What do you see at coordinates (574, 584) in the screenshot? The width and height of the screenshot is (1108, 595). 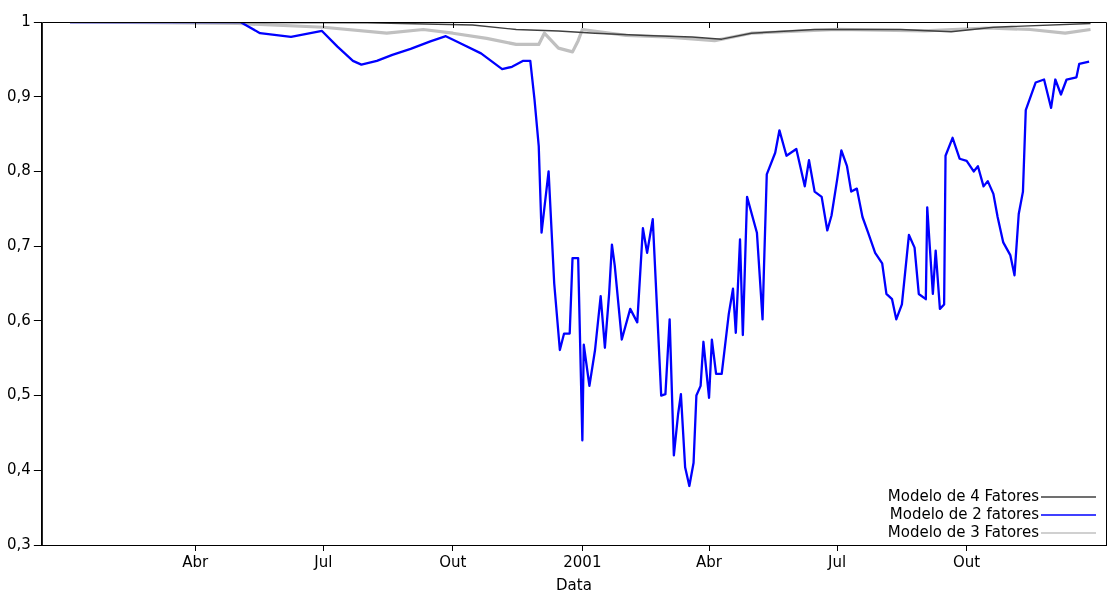 I see `x-axis-title: Data` at bounding box center [574, 584].